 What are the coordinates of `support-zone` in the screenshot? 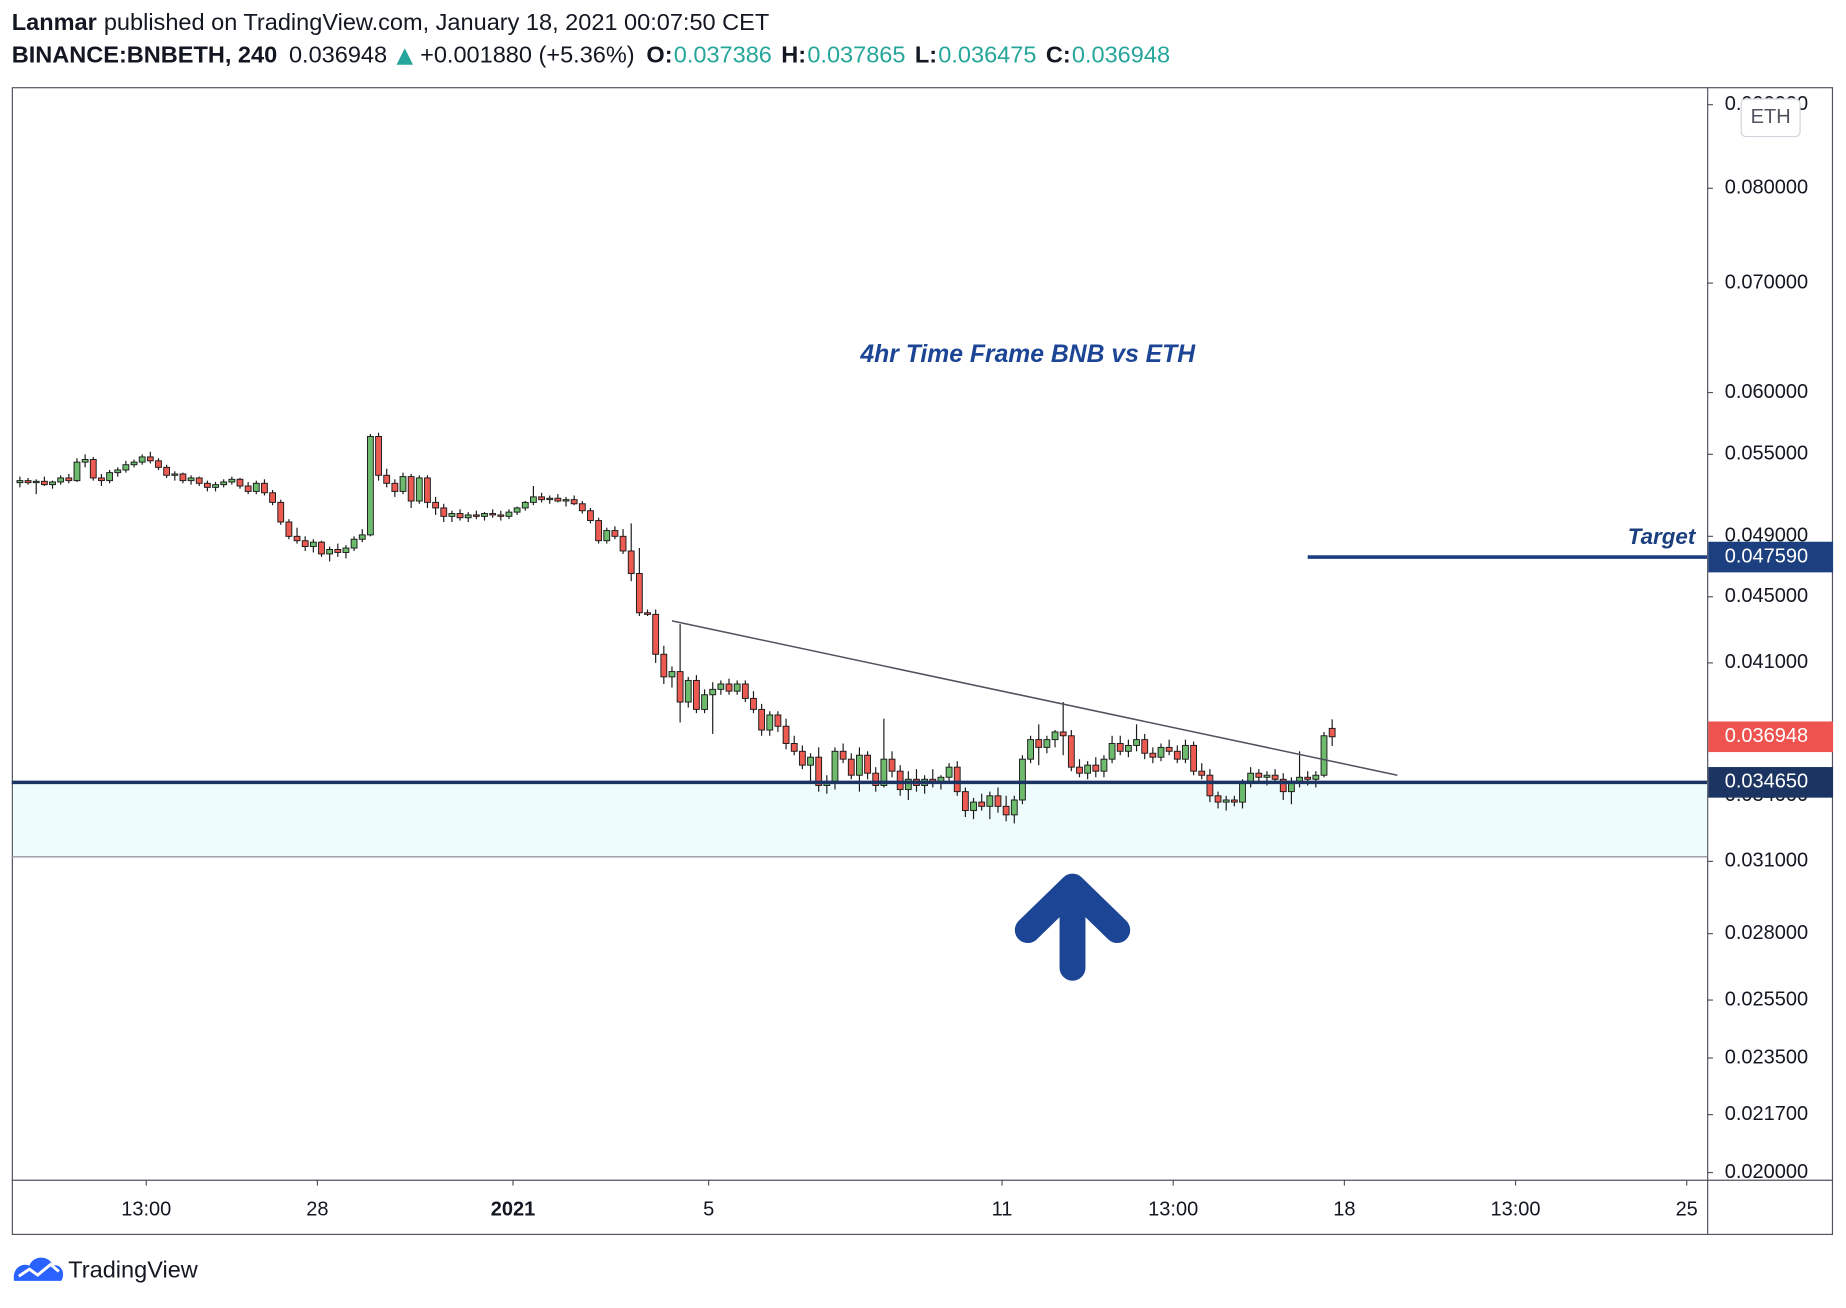 It's located at (860, 819).